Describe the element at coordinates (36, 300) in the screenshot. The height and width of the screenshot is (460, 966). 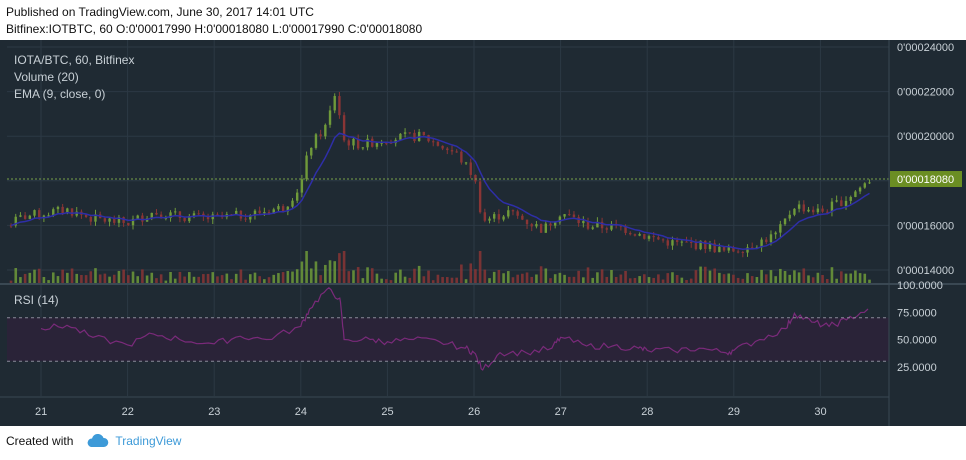
I see `rsi-legend: RSI (14)` at that location.